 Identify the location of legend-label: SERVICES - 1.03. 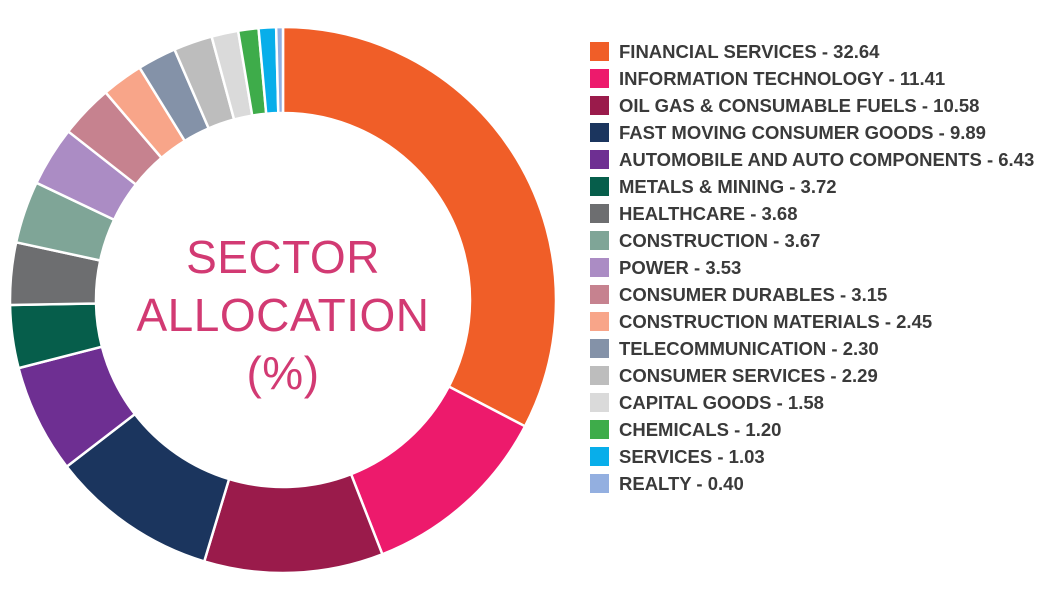
(692, 456).